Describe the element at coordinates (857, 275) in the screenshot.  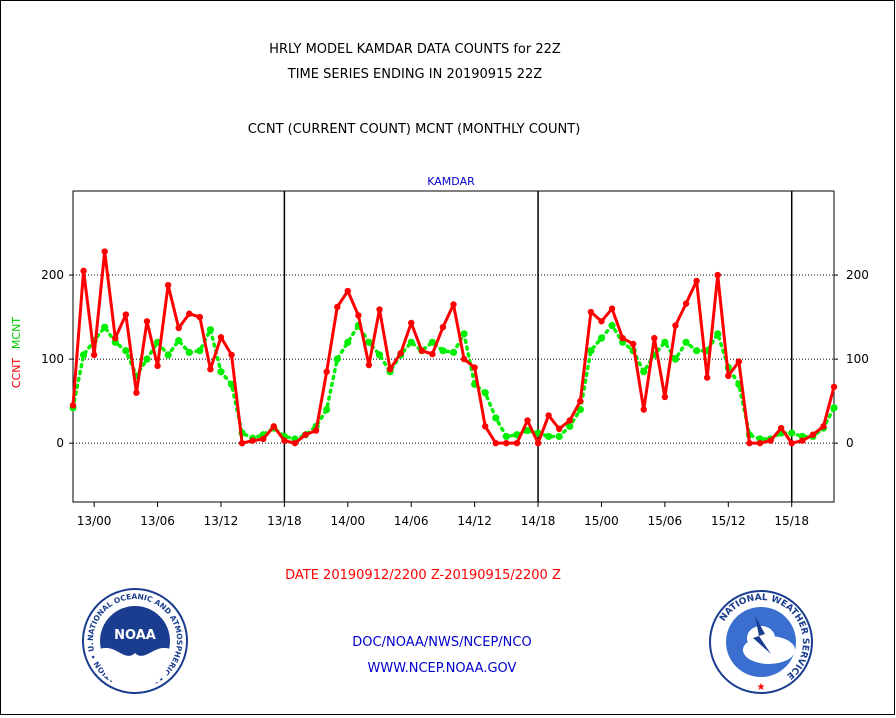
I see `y-tick-label-right-2: 200` at that location.